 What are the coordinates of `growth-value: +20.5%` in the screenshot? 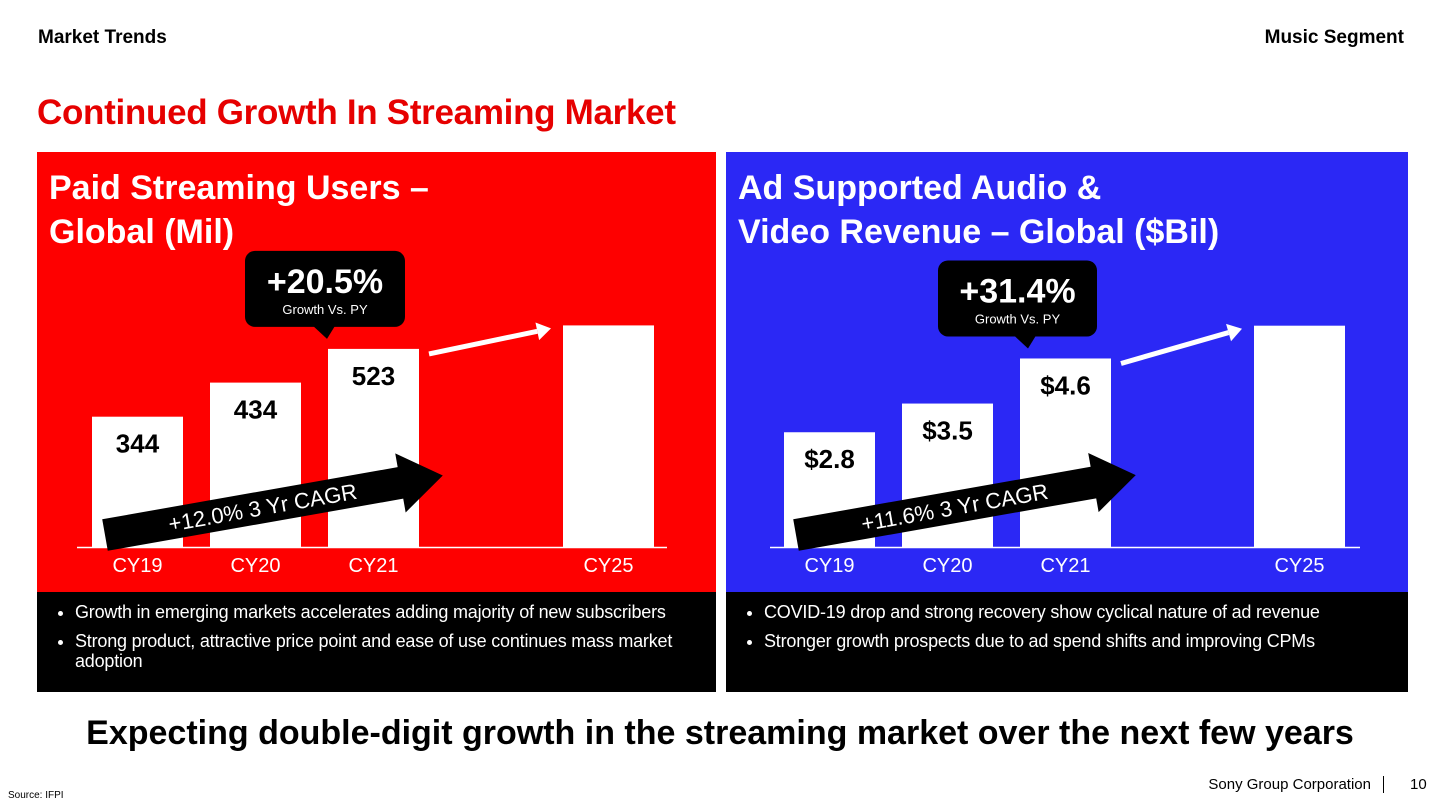 It's located at (325, 282).